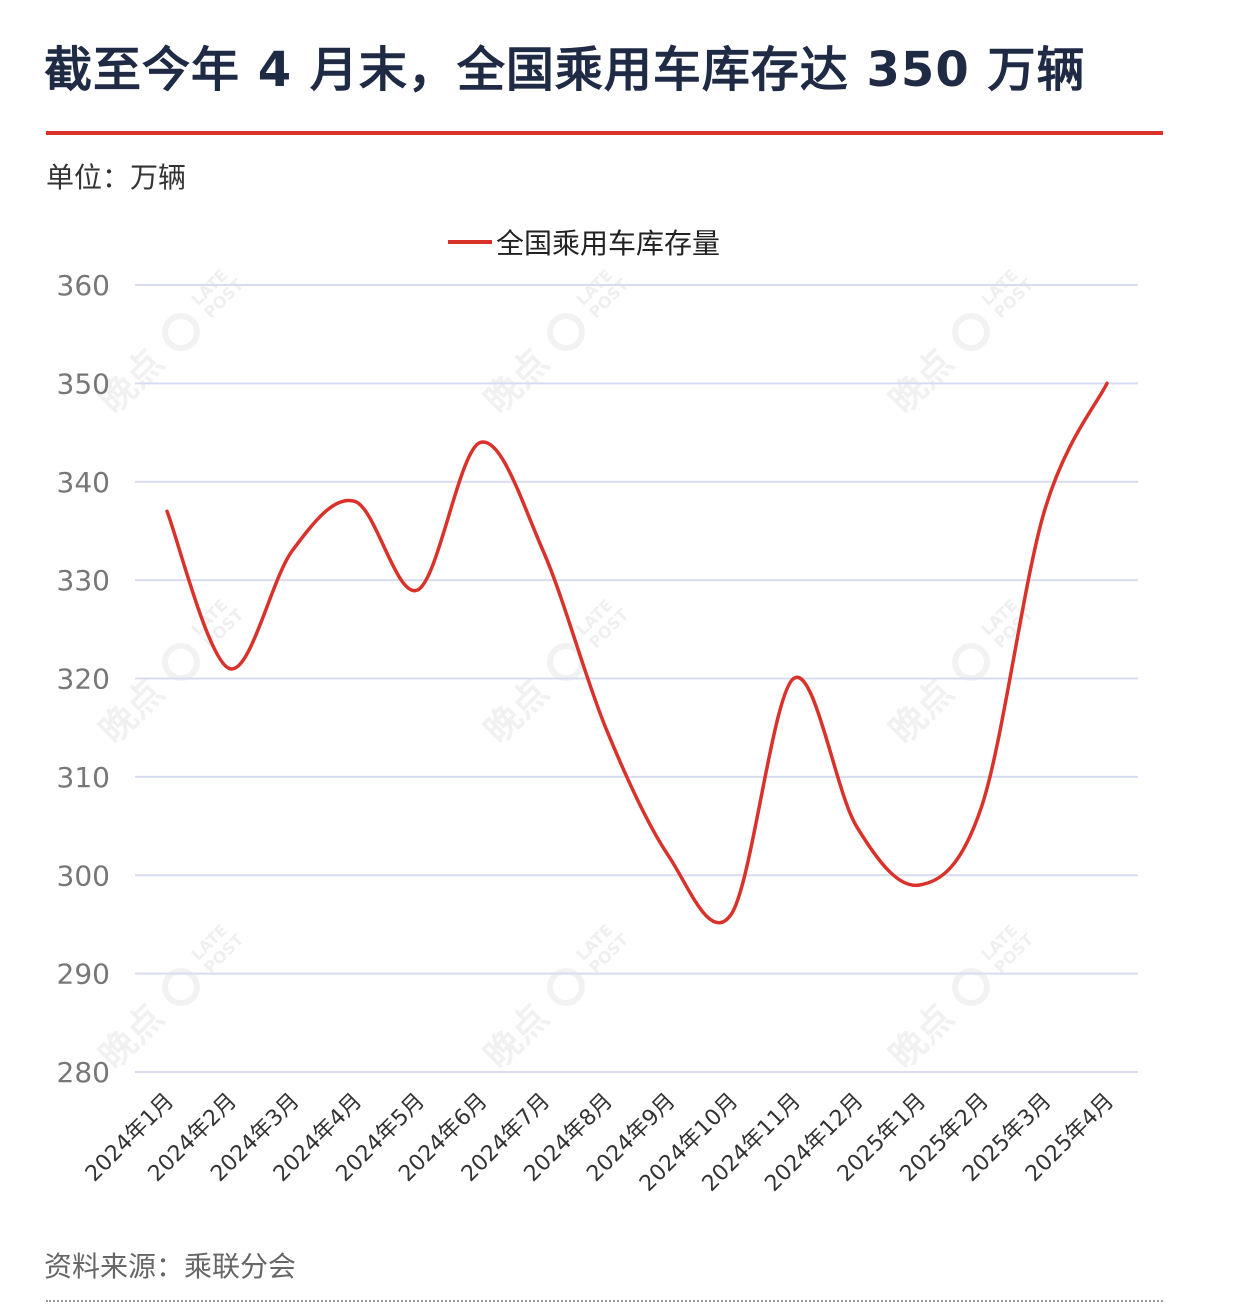 The height and width of the screenshot is (1305, 1238). I want to click on y-tick-label: 350, so click(83, 383).